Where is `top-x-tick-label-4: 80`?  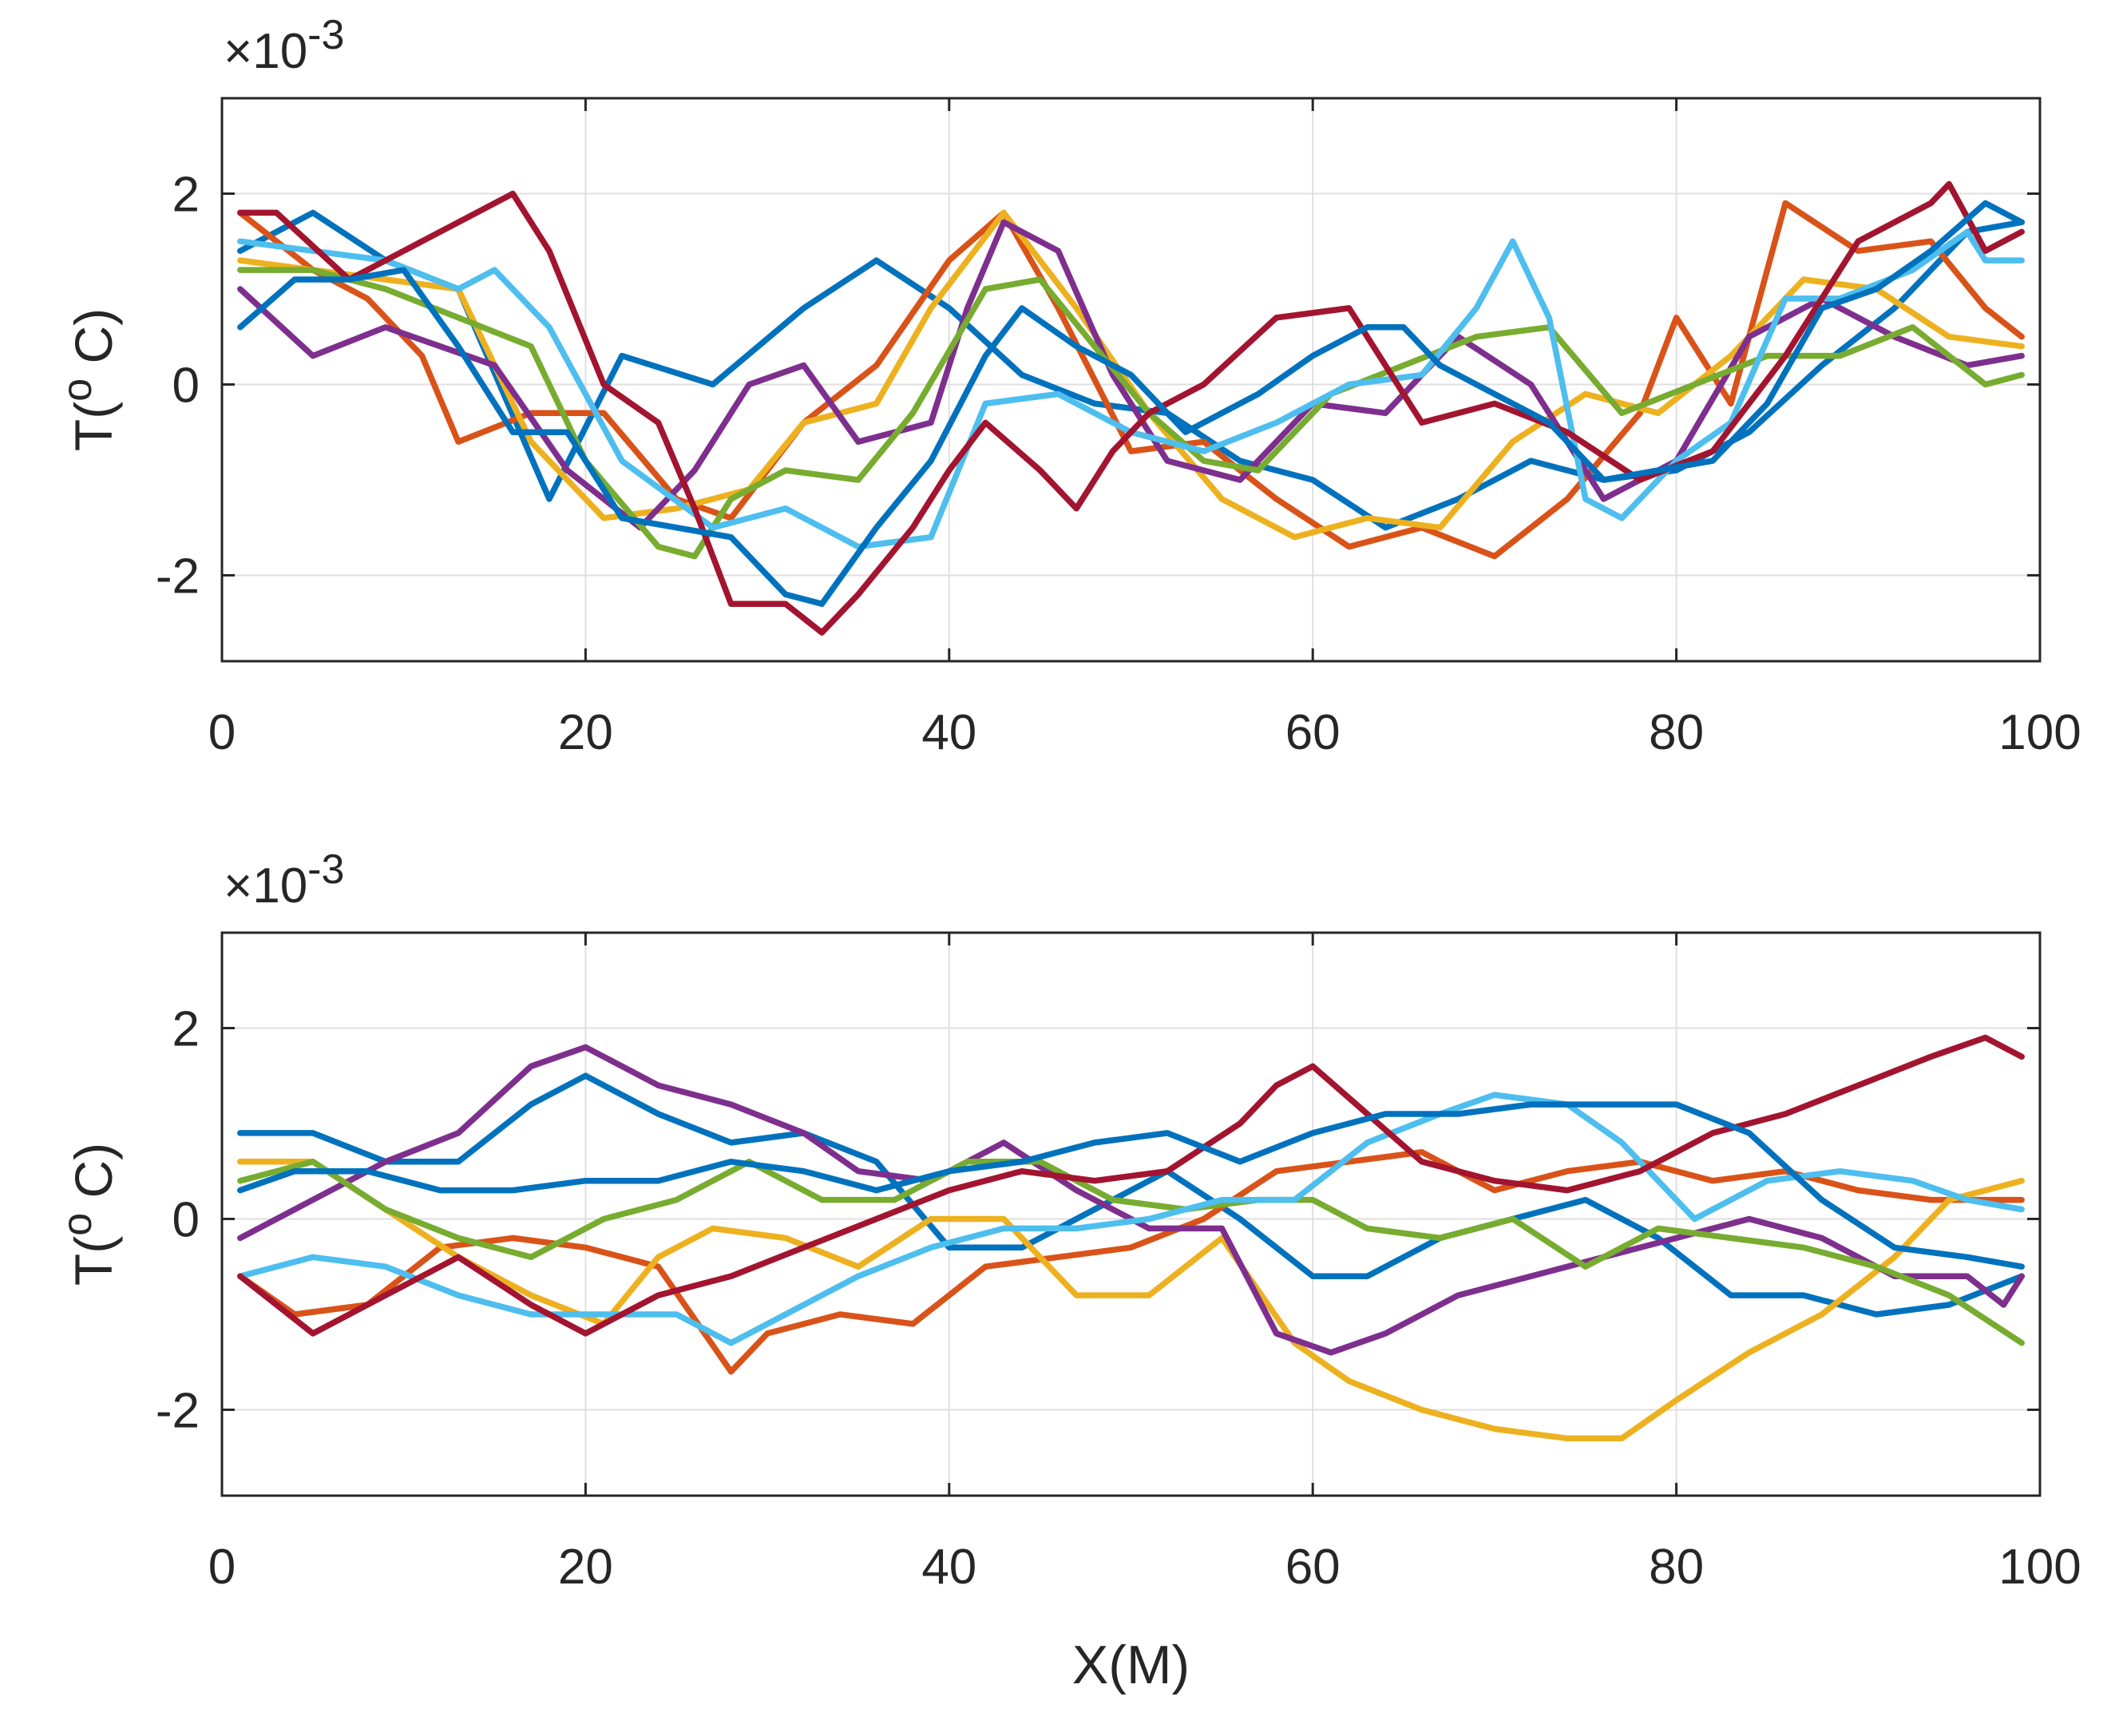
top-x-tick-label-4: 80 is located at coordinates (1676, 732).